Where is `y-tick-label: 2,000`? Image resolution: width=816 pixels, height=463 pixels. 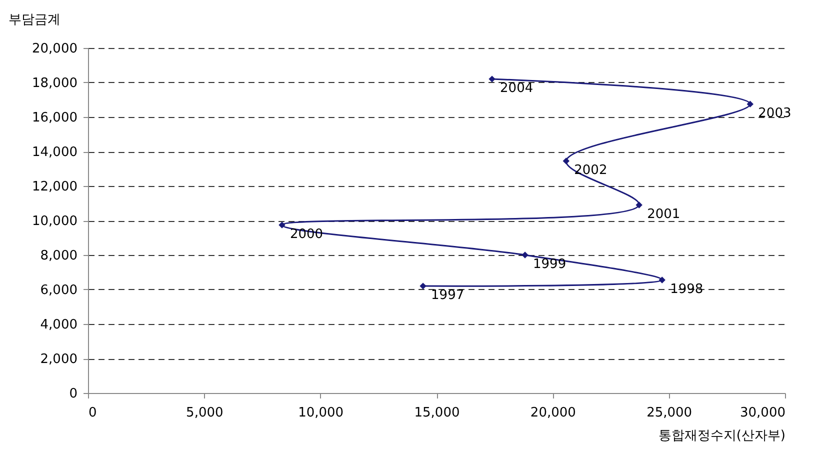
y-tick-label: 2,000 is located at coordinates (59, 359).